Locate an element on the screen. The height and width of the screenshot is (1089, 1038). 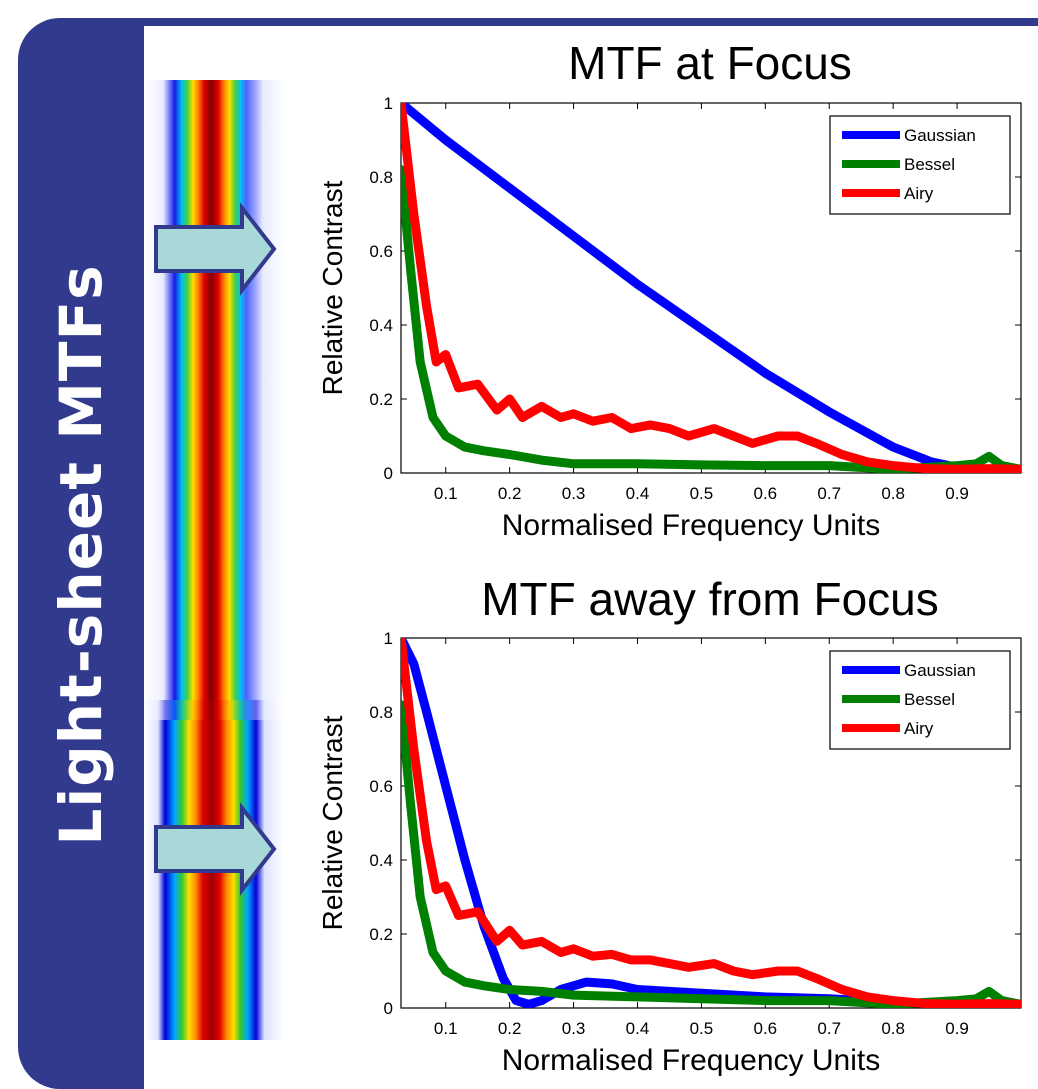
chart-title-away: MTF away from Focus is located at coordinates (710, 599).